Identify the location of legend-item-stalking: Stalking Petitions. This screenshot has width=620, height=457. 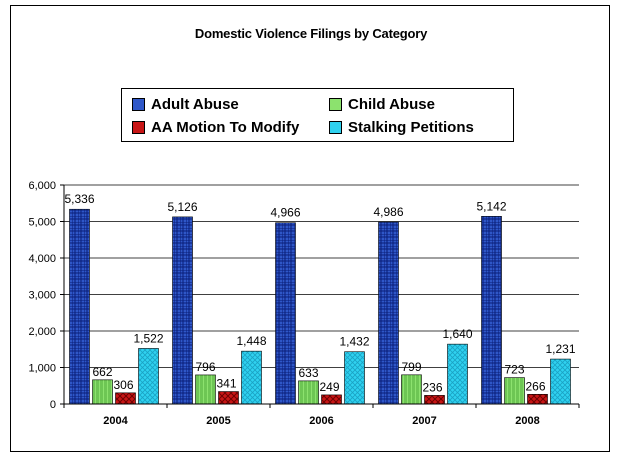
(401, 127).